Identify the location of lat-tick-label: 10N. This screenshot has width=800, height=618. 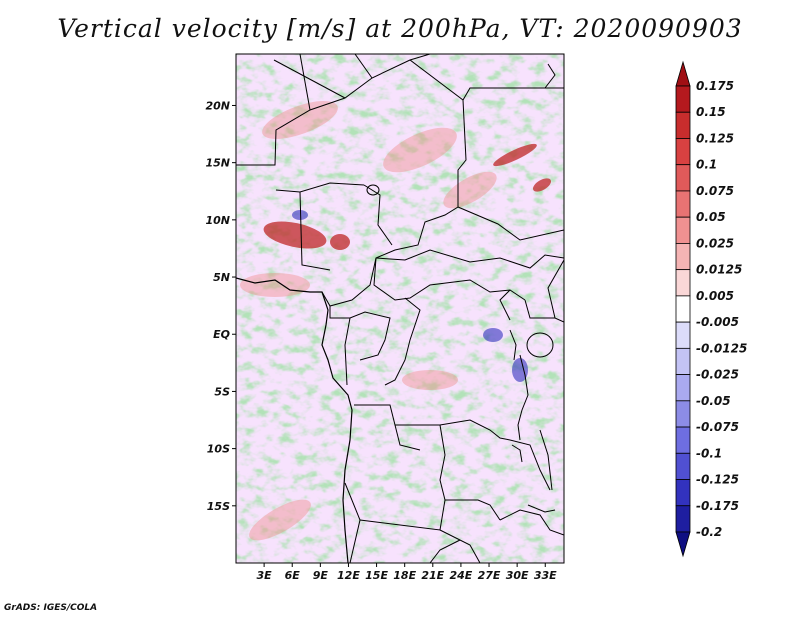
(217, 220).